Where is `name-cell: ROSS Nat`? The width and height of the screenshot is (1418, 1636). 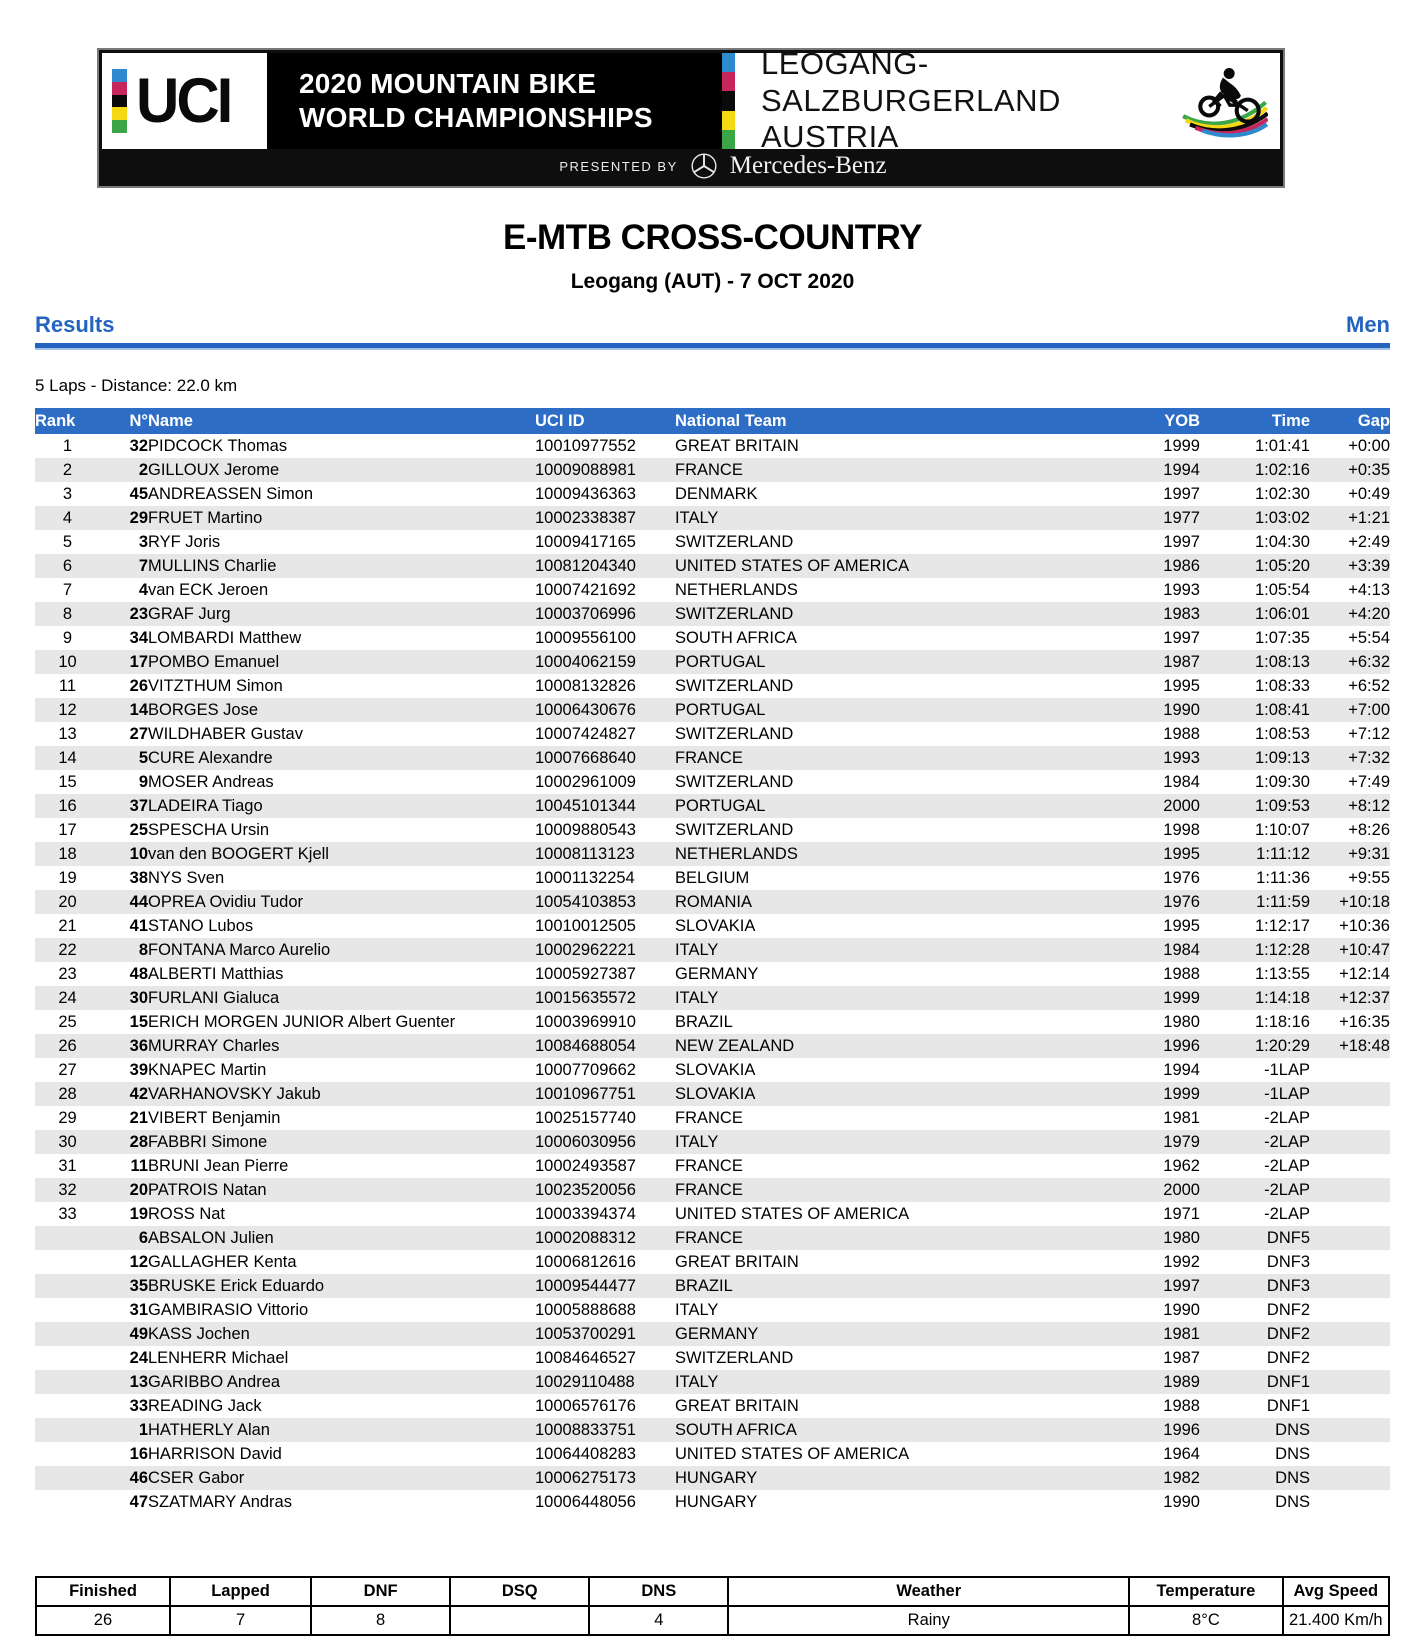
name-cell: ROSS Nat is located at coordinates (187, 1213).